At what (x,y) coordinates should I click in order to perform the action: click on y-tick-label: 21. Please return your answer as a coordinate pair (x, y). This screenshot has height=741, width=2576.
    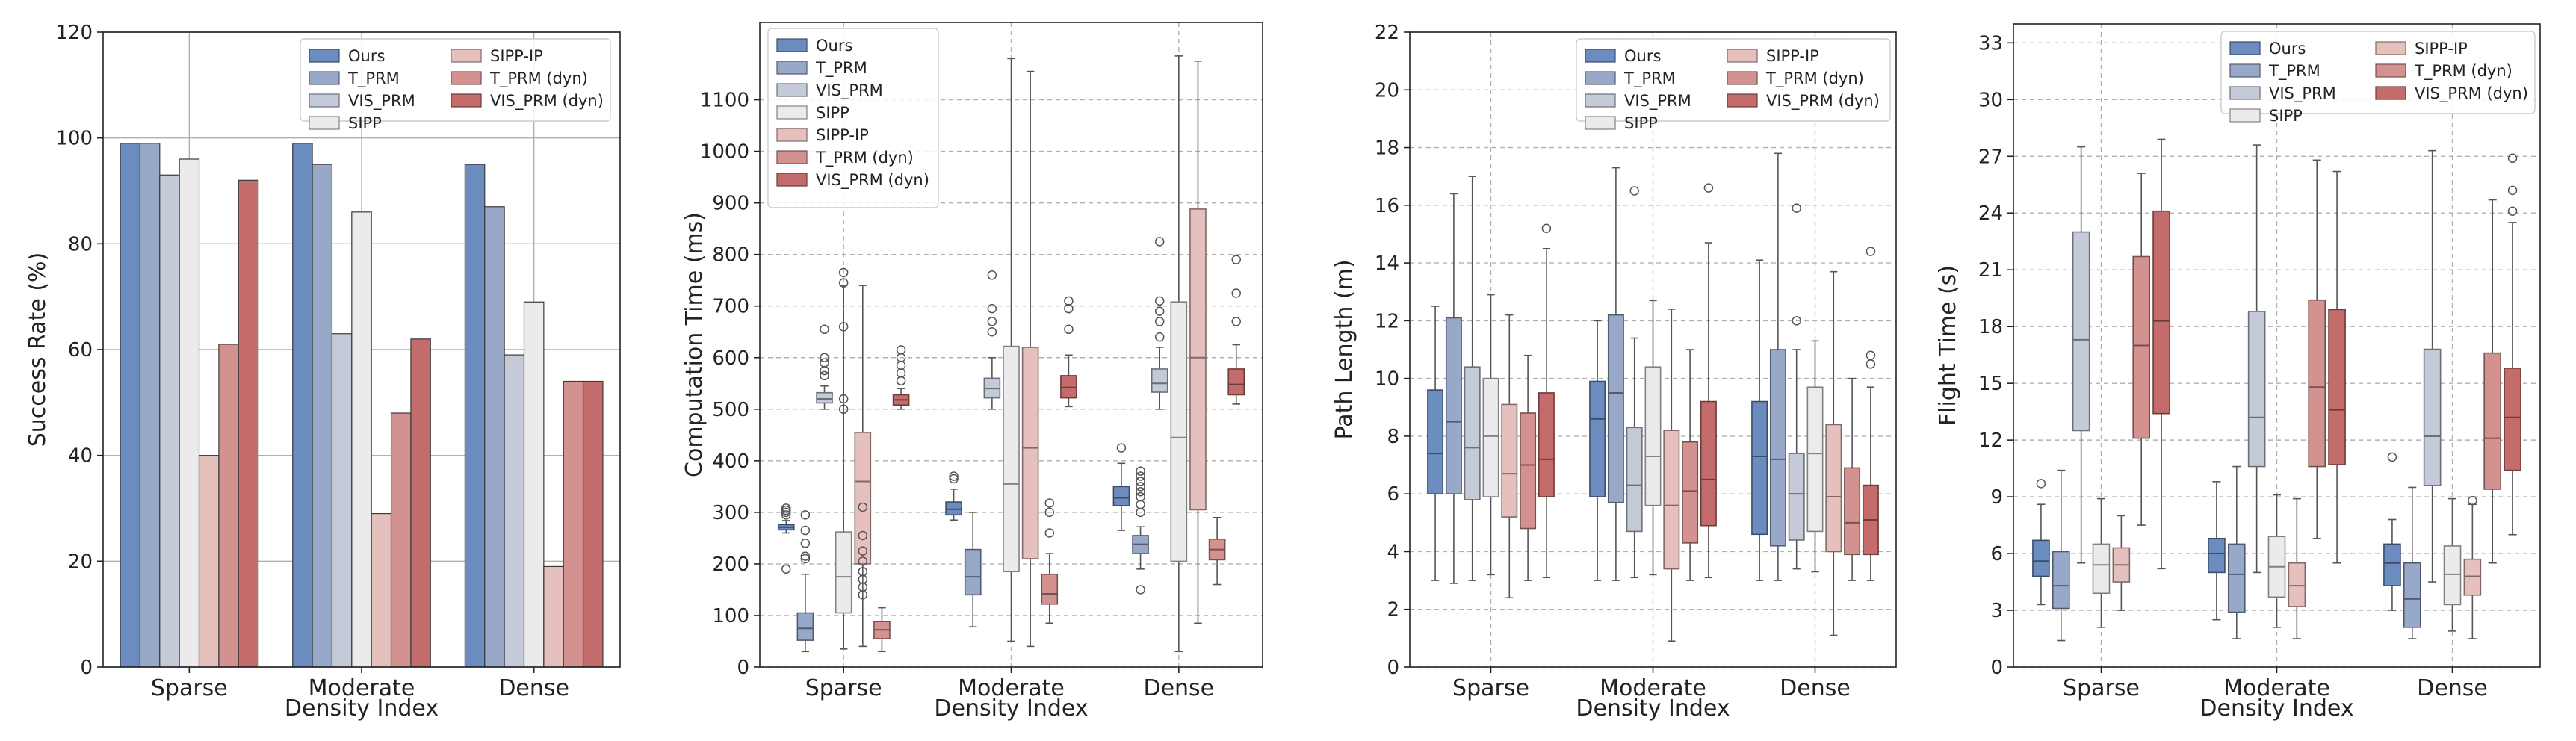
    Looking at the image, I should click on (1990, 270).